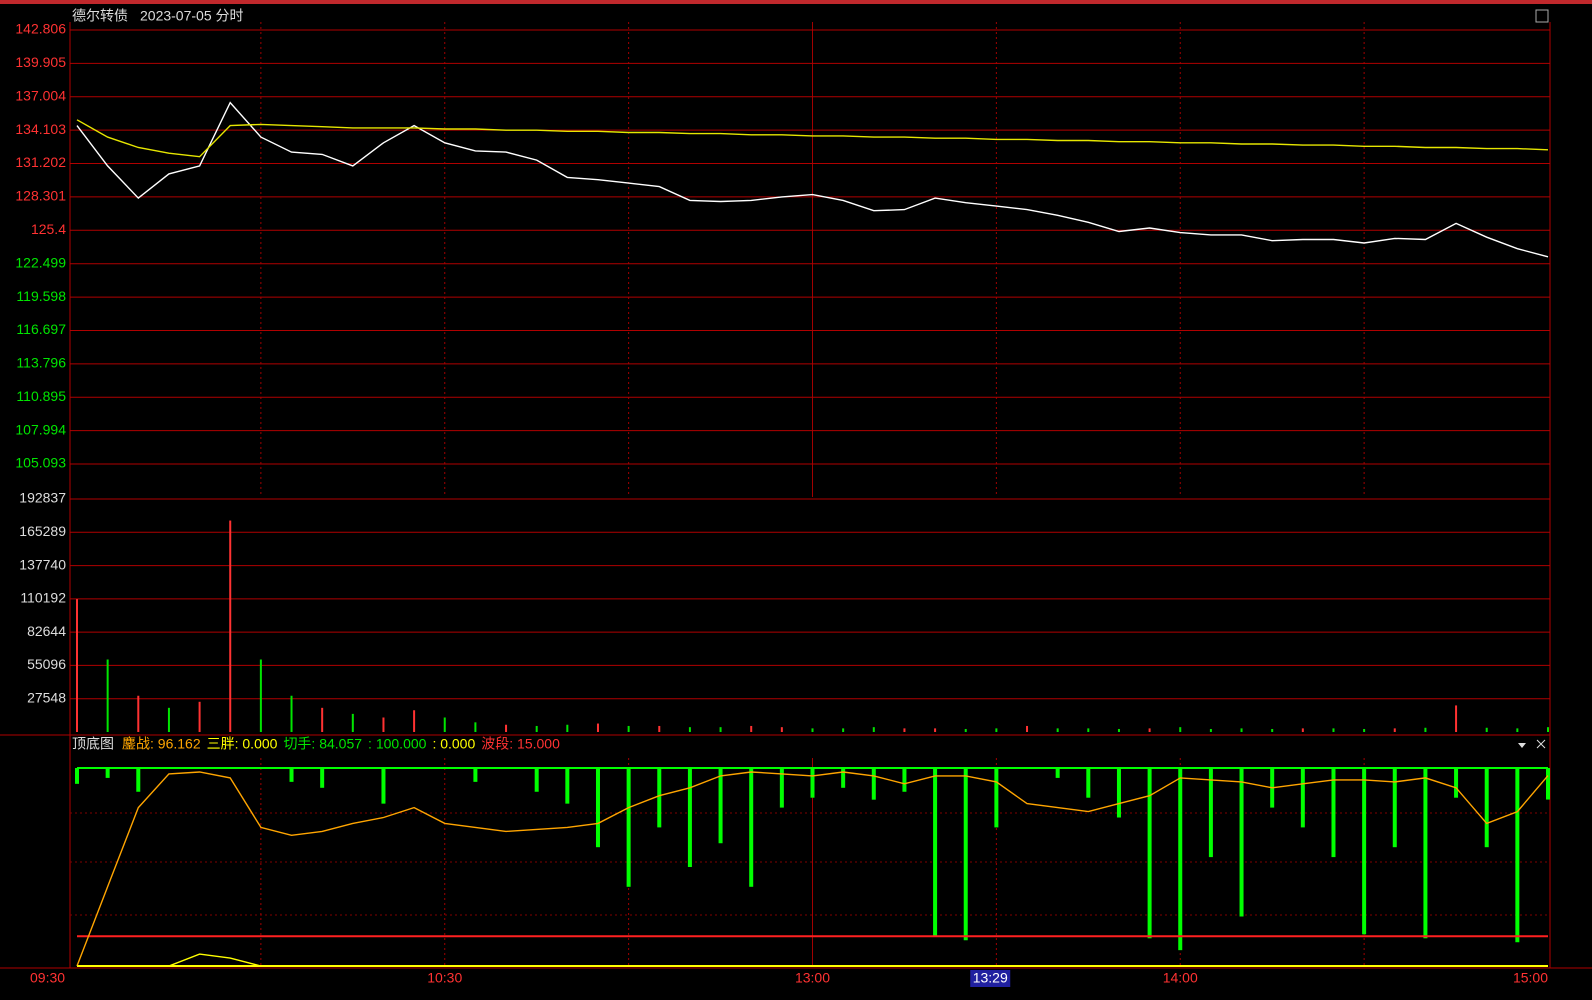  Describe the element at coordinates (46, 697) in the screenshot. I see `y-tick-label: 27548` at that location.